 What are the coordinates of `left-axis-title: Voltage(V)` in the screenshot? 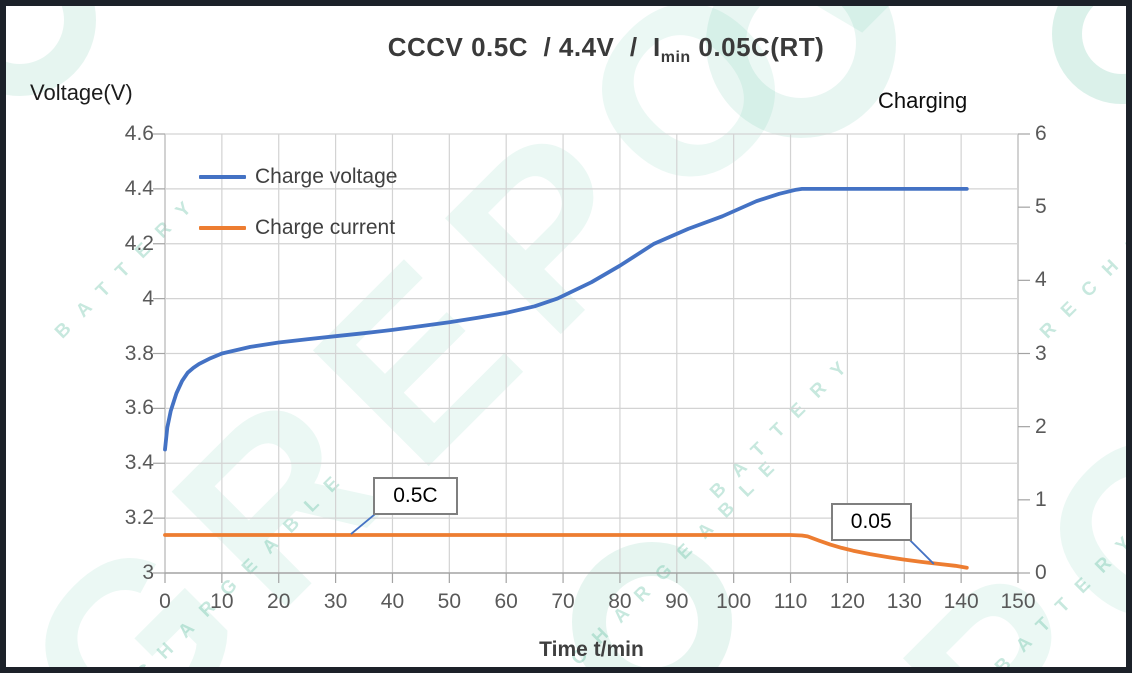 It's located at (81, 92).